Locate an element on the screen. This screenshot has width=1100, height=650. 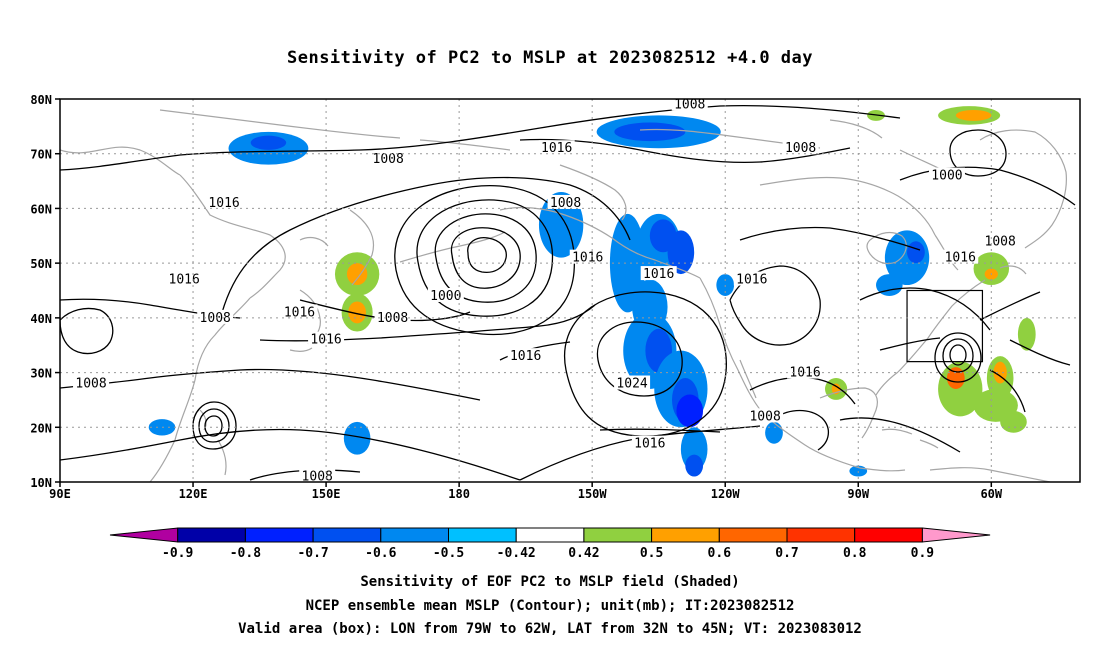
colorbar-tick-label: 0.42 is located at coordinates (583, 553).